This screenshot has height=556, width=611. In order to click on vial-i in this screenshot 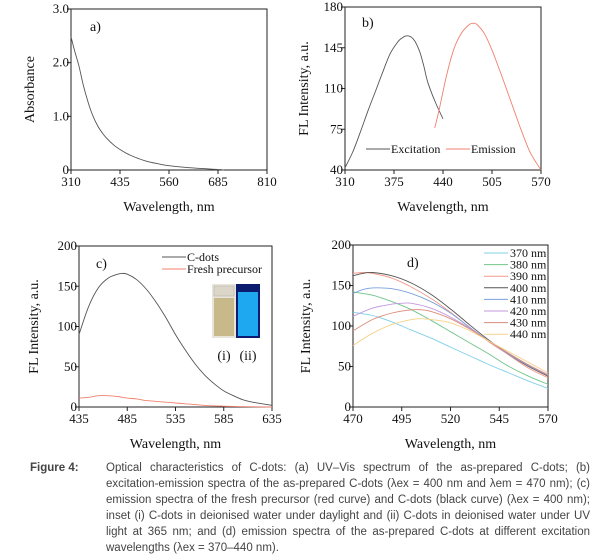, I will do `click(224, 317)`.